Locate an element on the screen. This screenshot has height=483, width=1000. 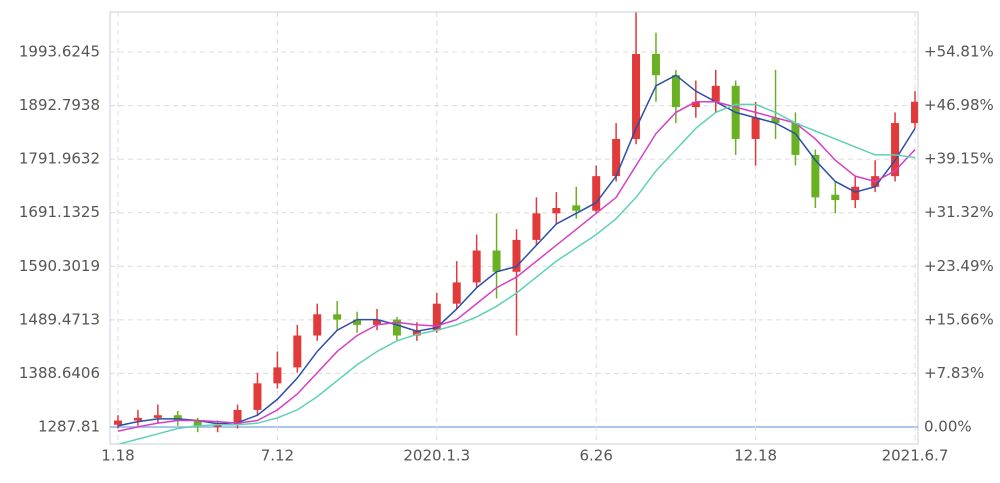
x-tick-label: 2020.1.3 is located at coordinates (436, 456).